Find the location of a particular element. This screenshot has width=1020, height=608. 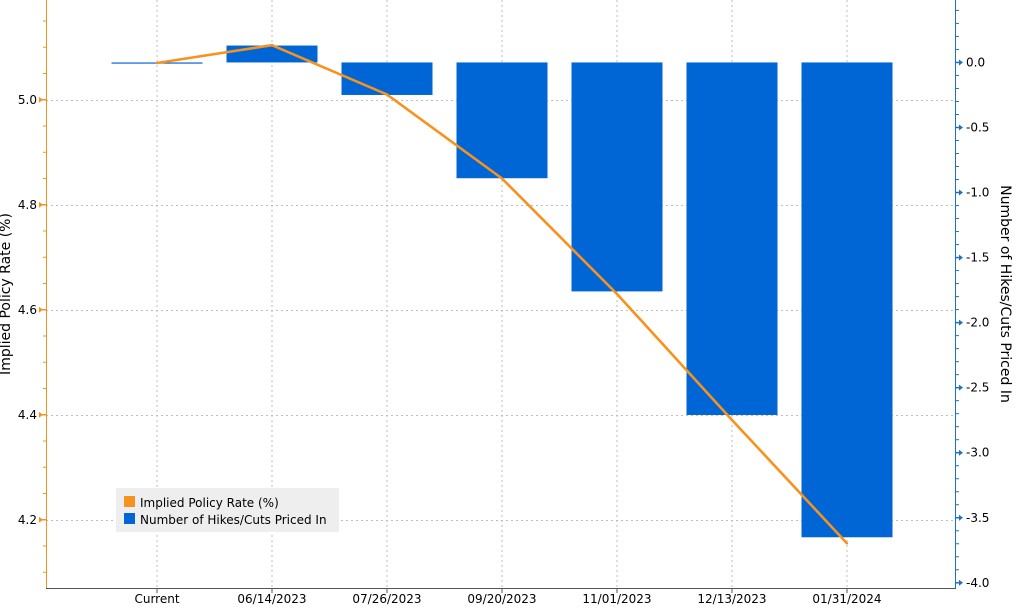

right-axis-ticks: 0.0 -0.5 -1.0 -1.5 -2.0 -2.5 -3.0 -3.5 -4.0 is located at coordinates (972, 299).